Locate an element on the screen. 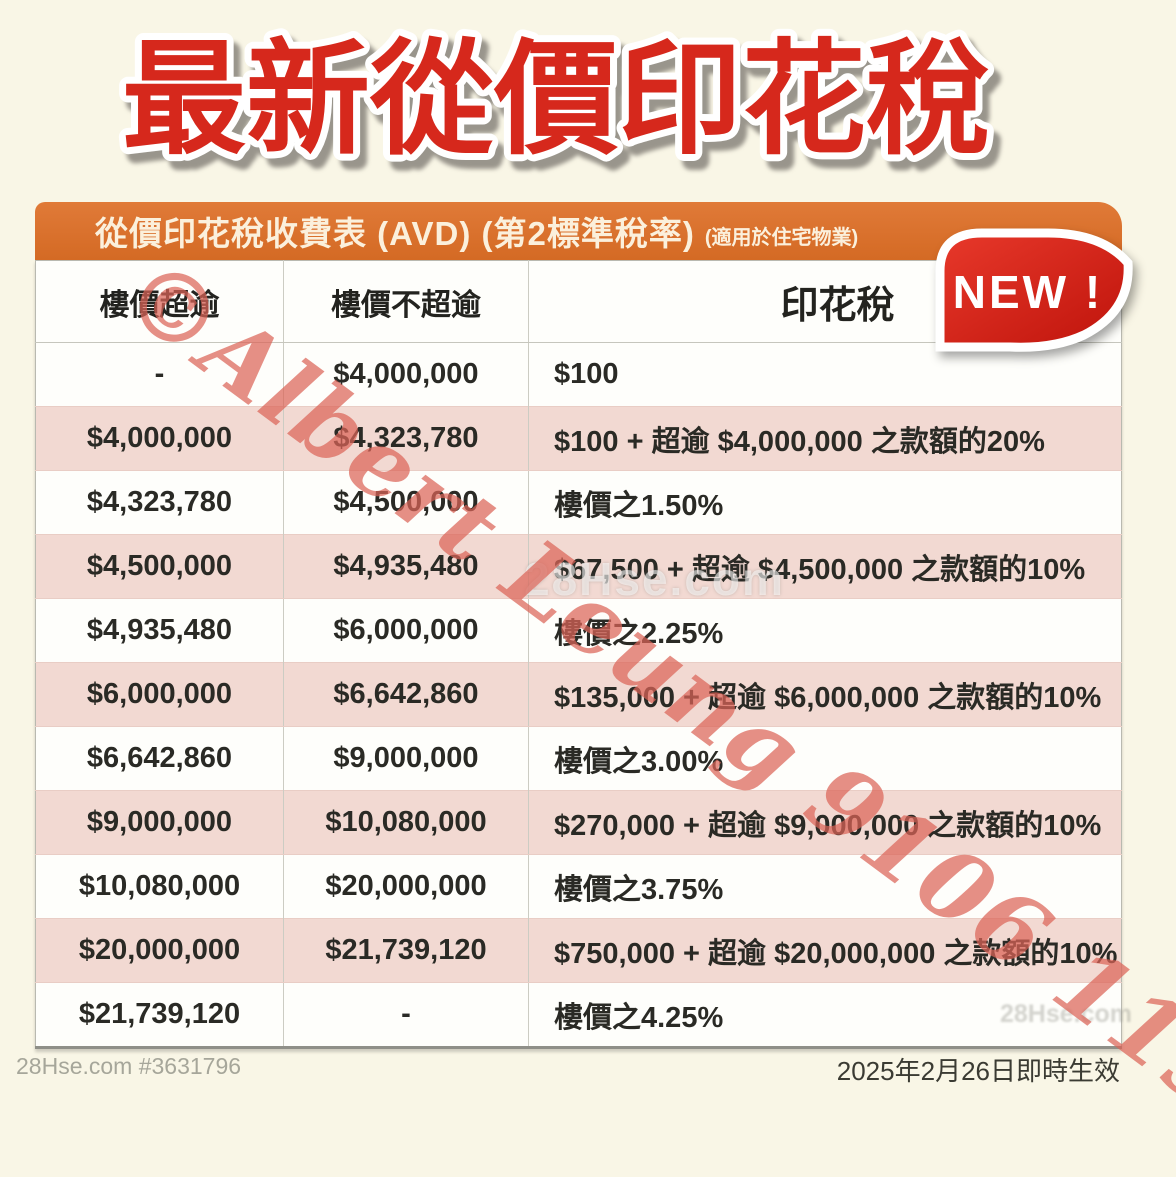 Image resolution: width=1176 pixels, height=1177 pixels. new-badge: NEW ! is located at coordinates (1031, 290).